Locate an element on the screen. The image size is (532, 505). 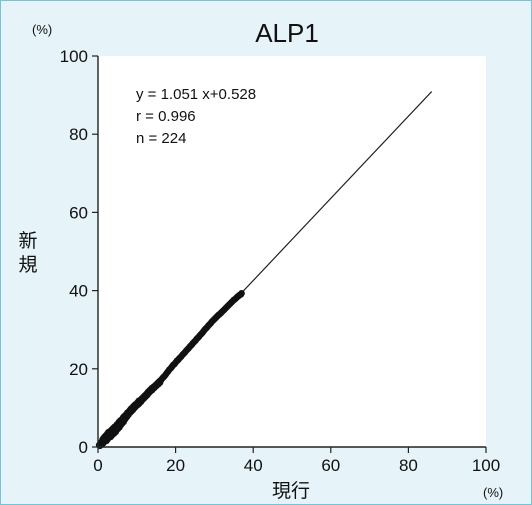
annotation-group: y = 1.051 x+0.528 r = 0.996 n = 224 is located at coordinates (196, 116).